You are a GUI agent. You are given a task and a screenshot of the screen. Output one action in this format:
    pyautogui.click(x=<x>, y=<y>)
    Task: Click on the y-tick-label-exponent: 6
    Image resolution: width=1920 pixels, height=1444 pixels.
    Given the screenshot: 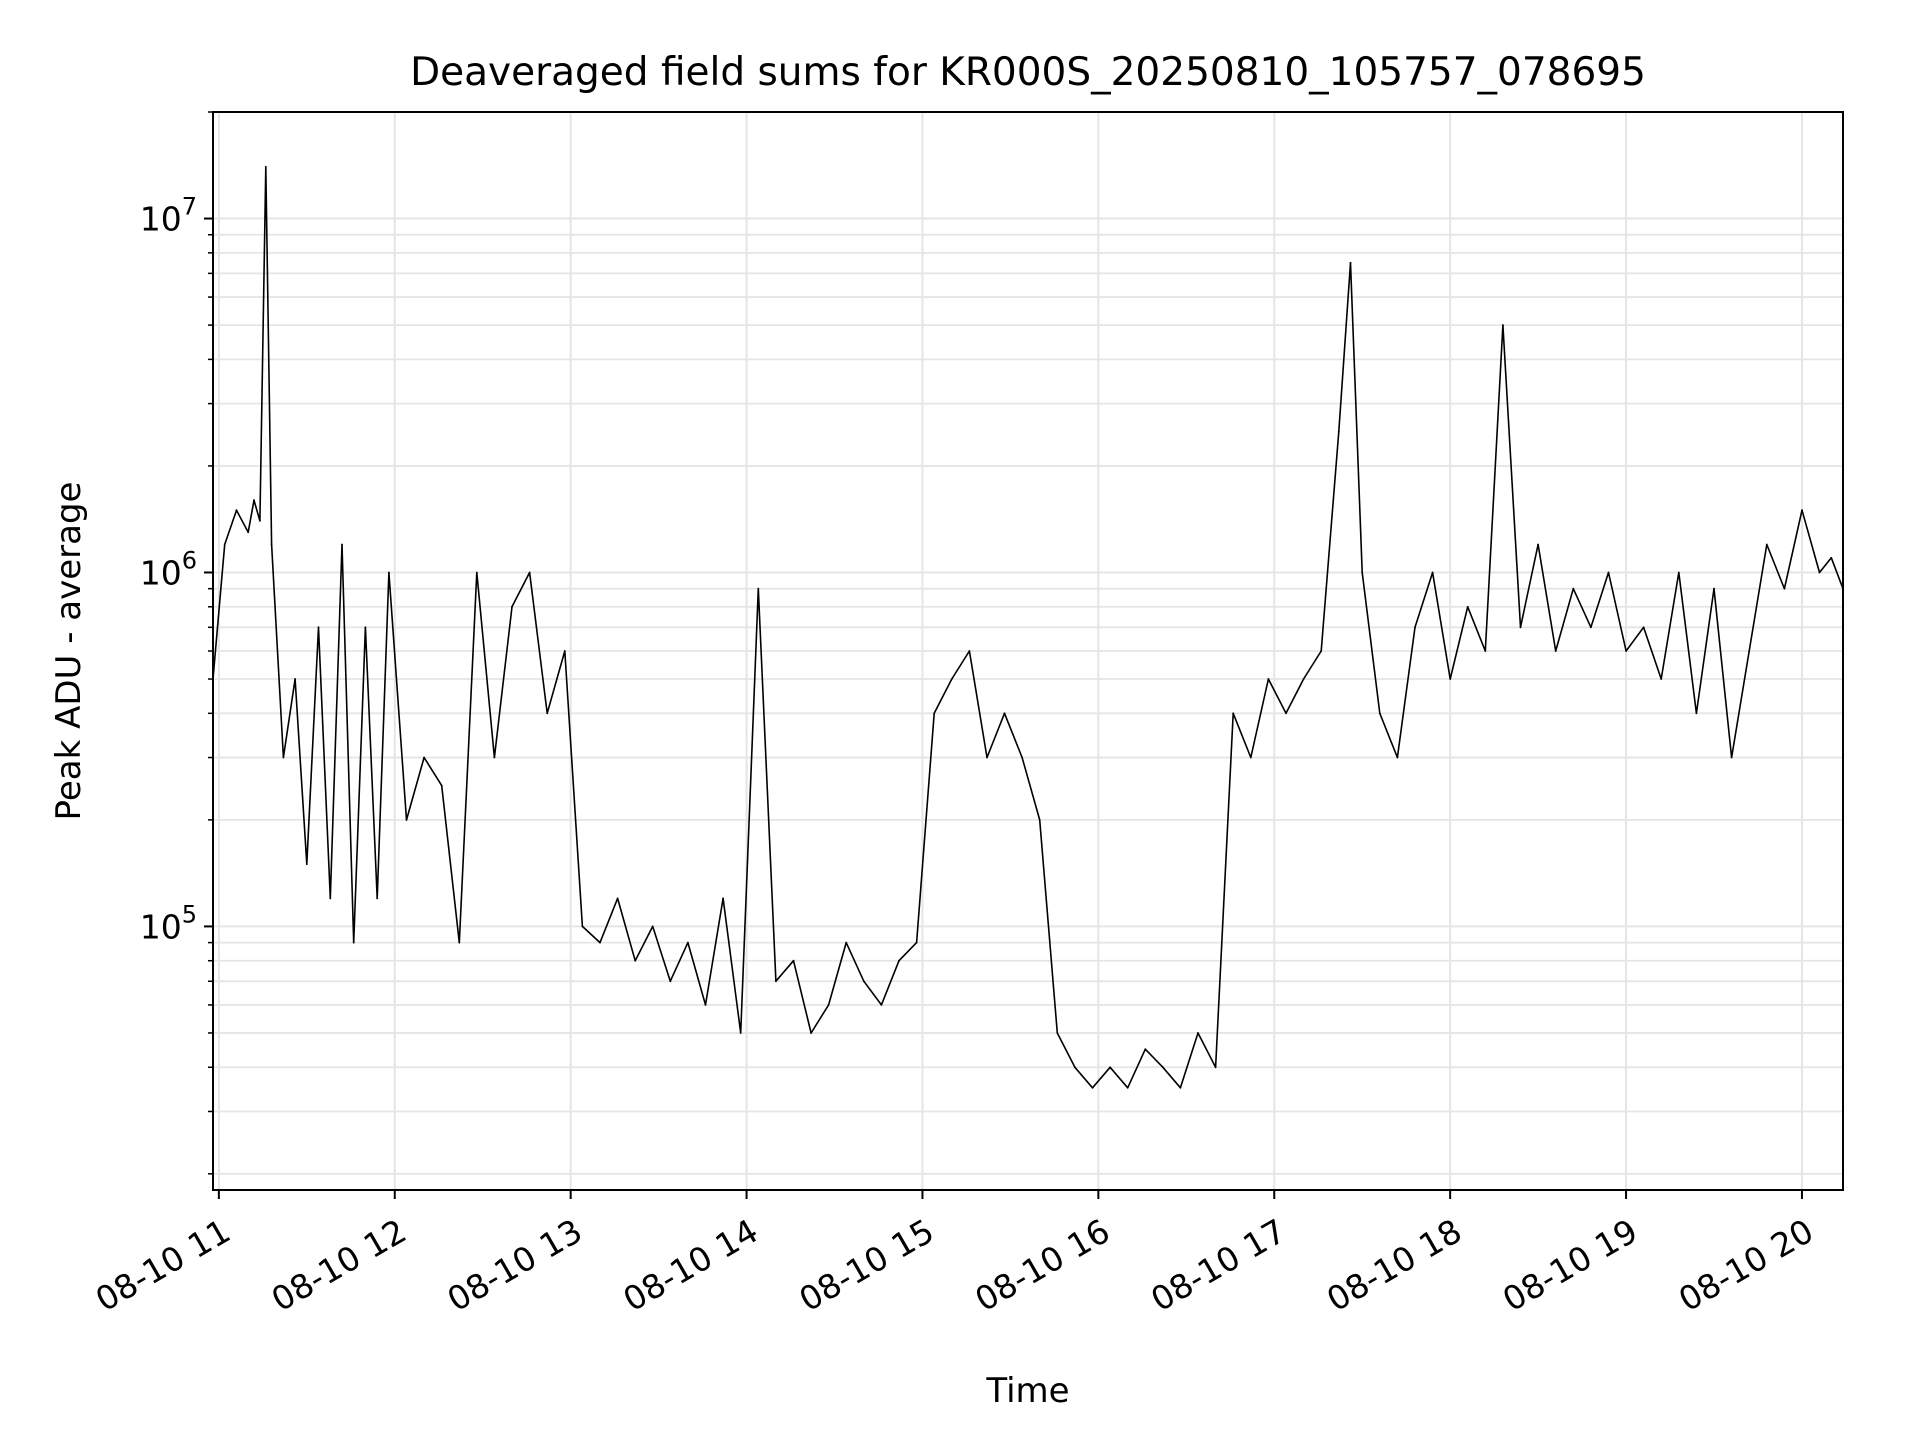 What is the action you would take?
    pyautogui.click(x=189, y=560)
    